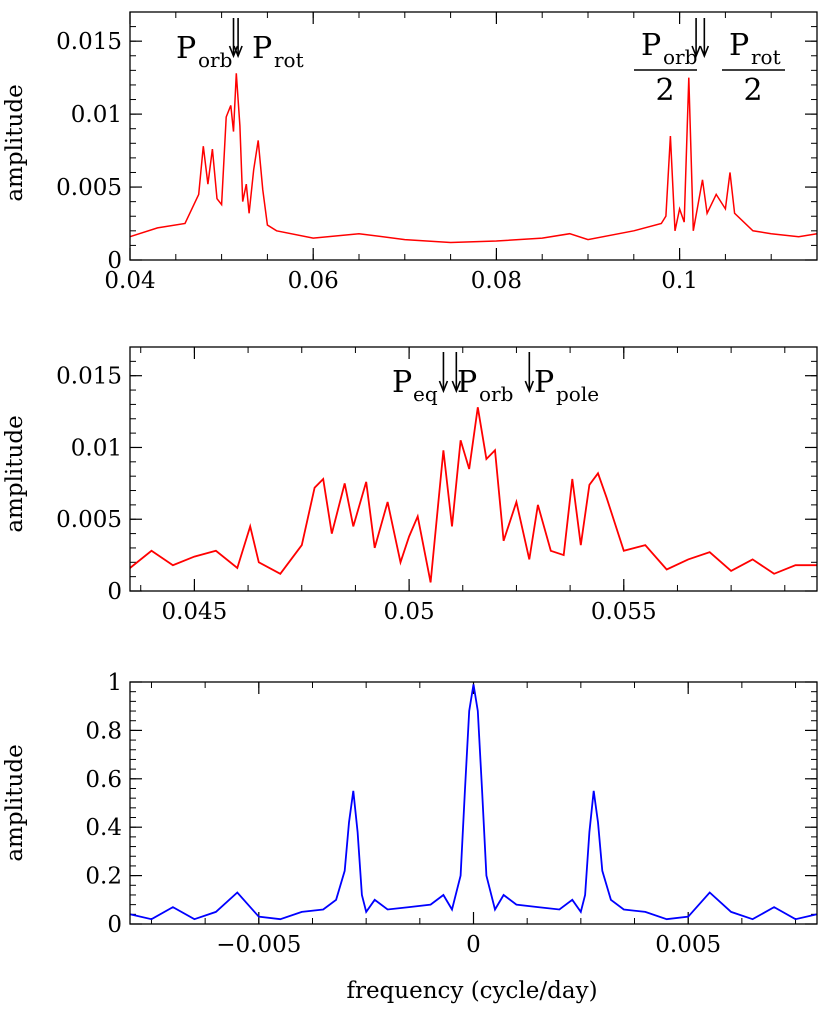 This screenshot has height=1013, width=830. What do you see at coordinates (103, 828) in the screenshot?
I see `y-tick-label: 0.4` at bounding box center [103, 828].